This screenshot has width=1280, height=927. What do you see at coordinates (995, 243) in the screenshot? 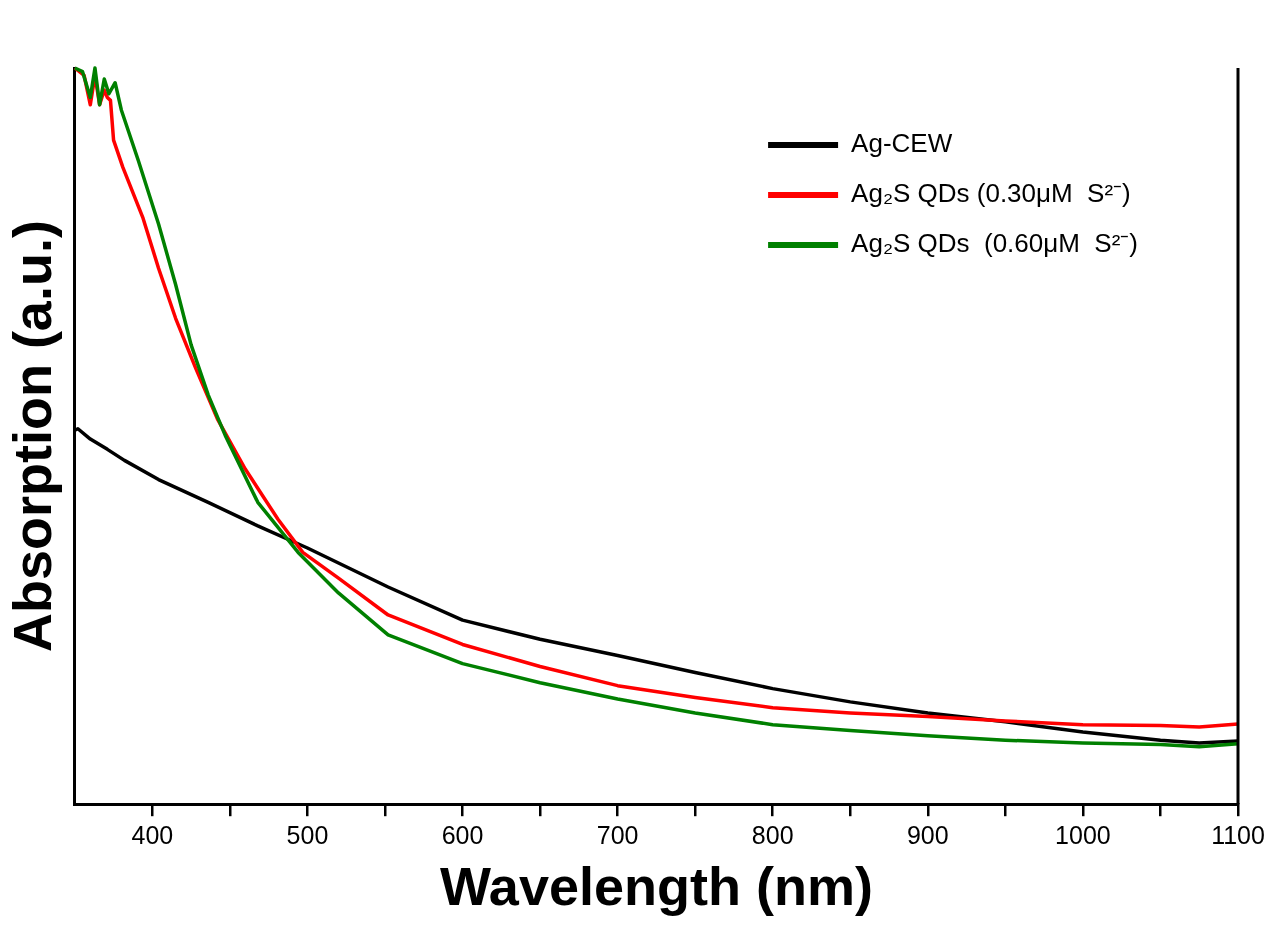
I see `legend-label: Ag₂S QDs (0.60μM S²⁻)` at bounding box center [995, 243].